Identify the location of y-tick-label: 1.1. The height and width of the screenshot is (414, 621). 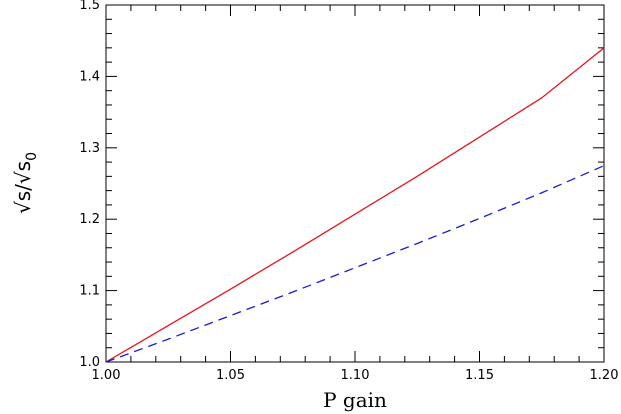
(89, 291).